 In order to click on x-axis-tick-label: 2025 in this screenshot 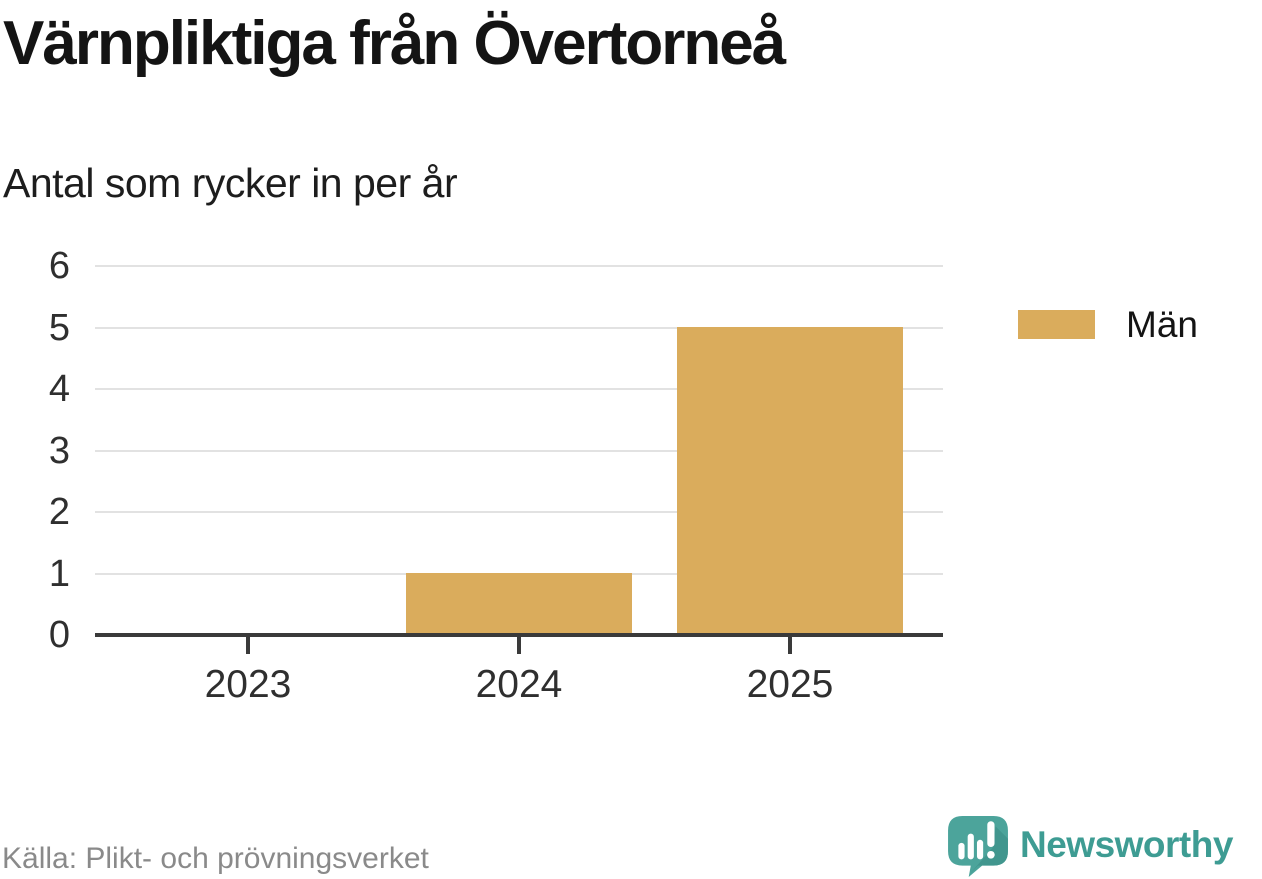, I will do `click(790, 684)`.